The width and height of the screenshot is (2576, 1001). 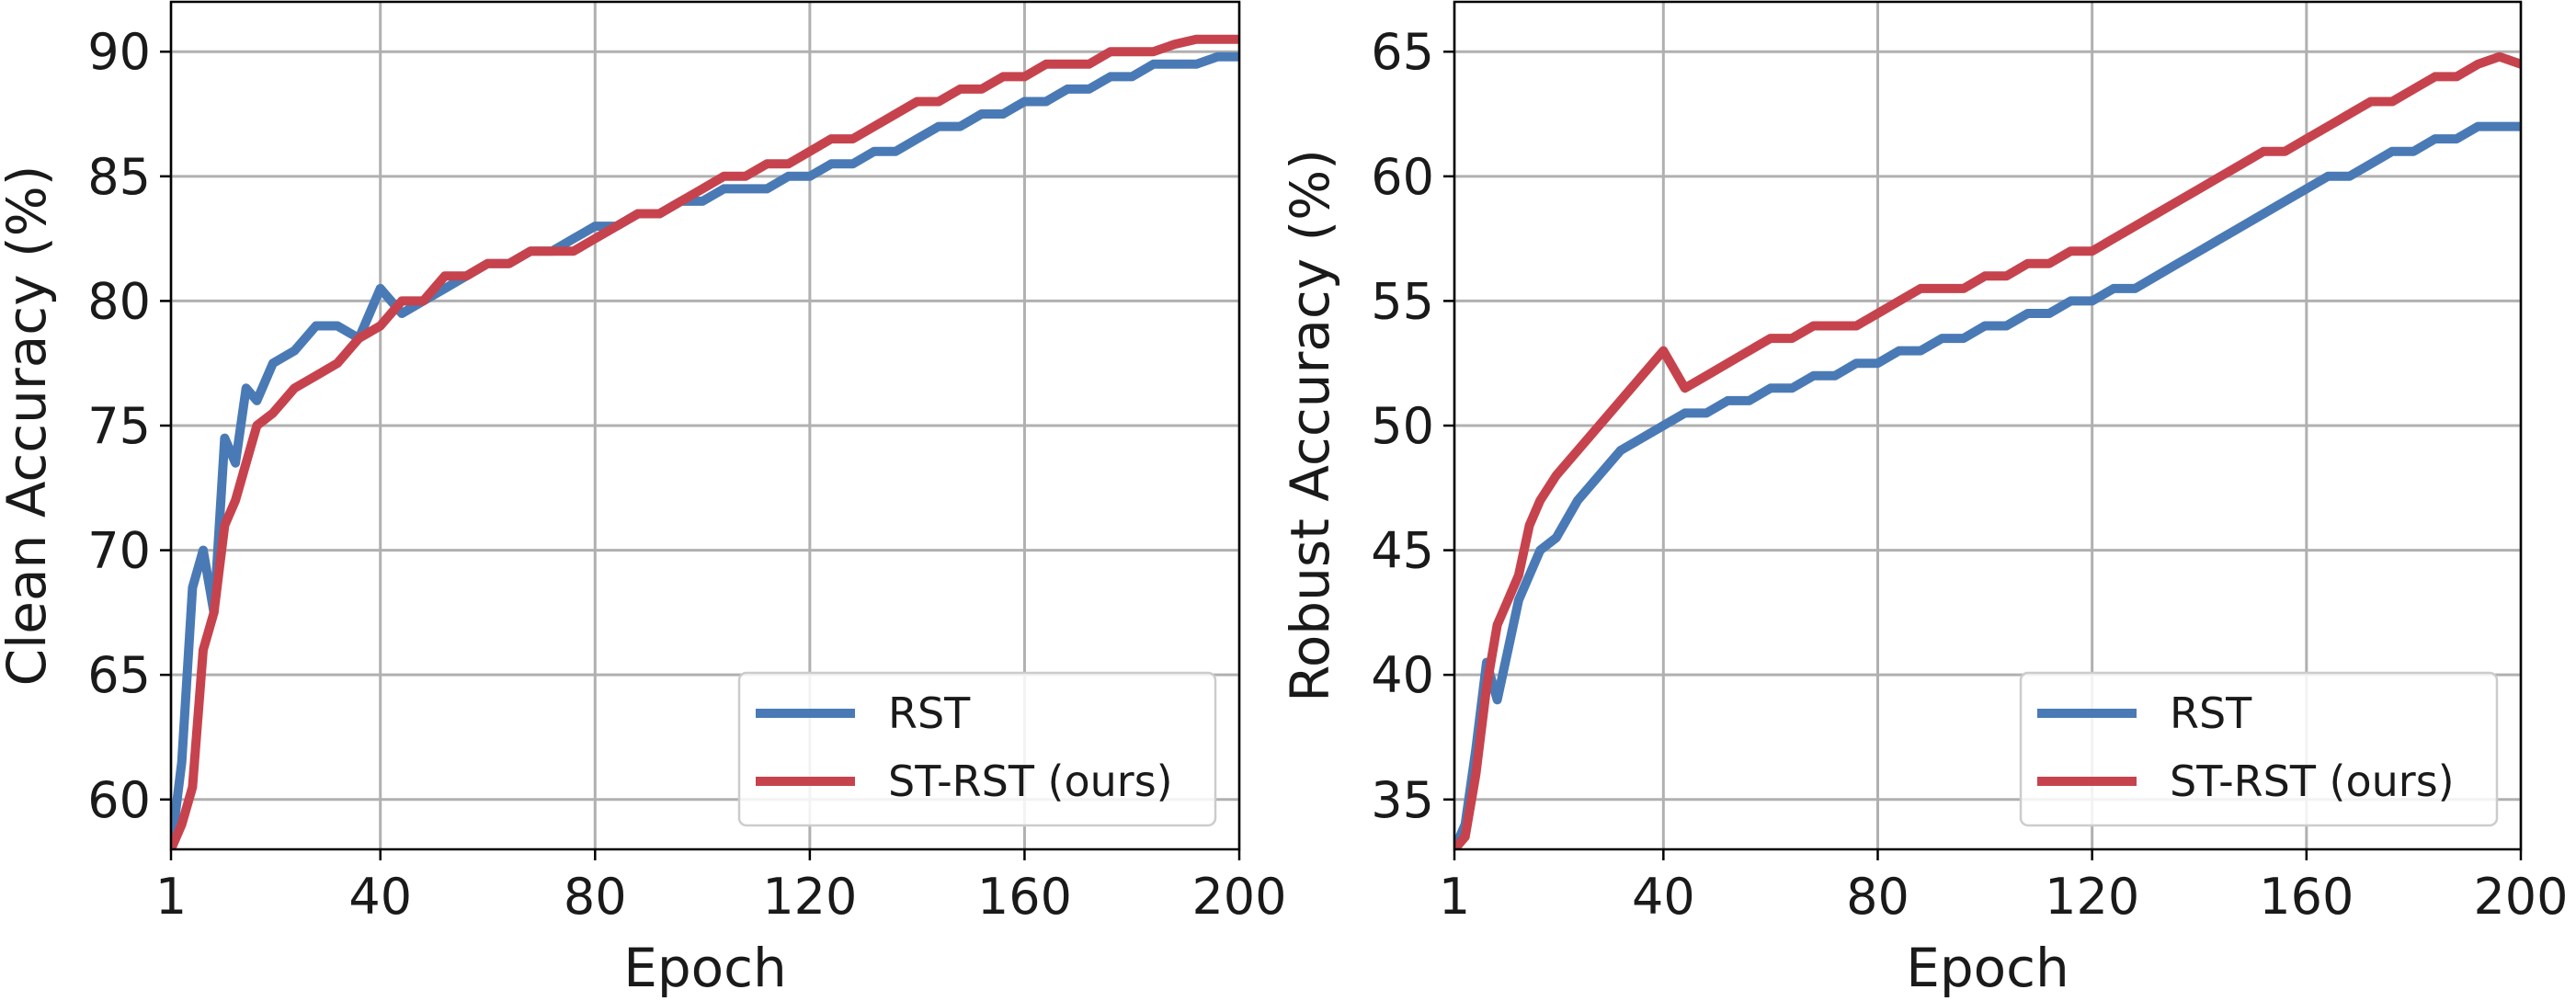 I want to click on y-tick-label: 75, so click(x=119, y=426).